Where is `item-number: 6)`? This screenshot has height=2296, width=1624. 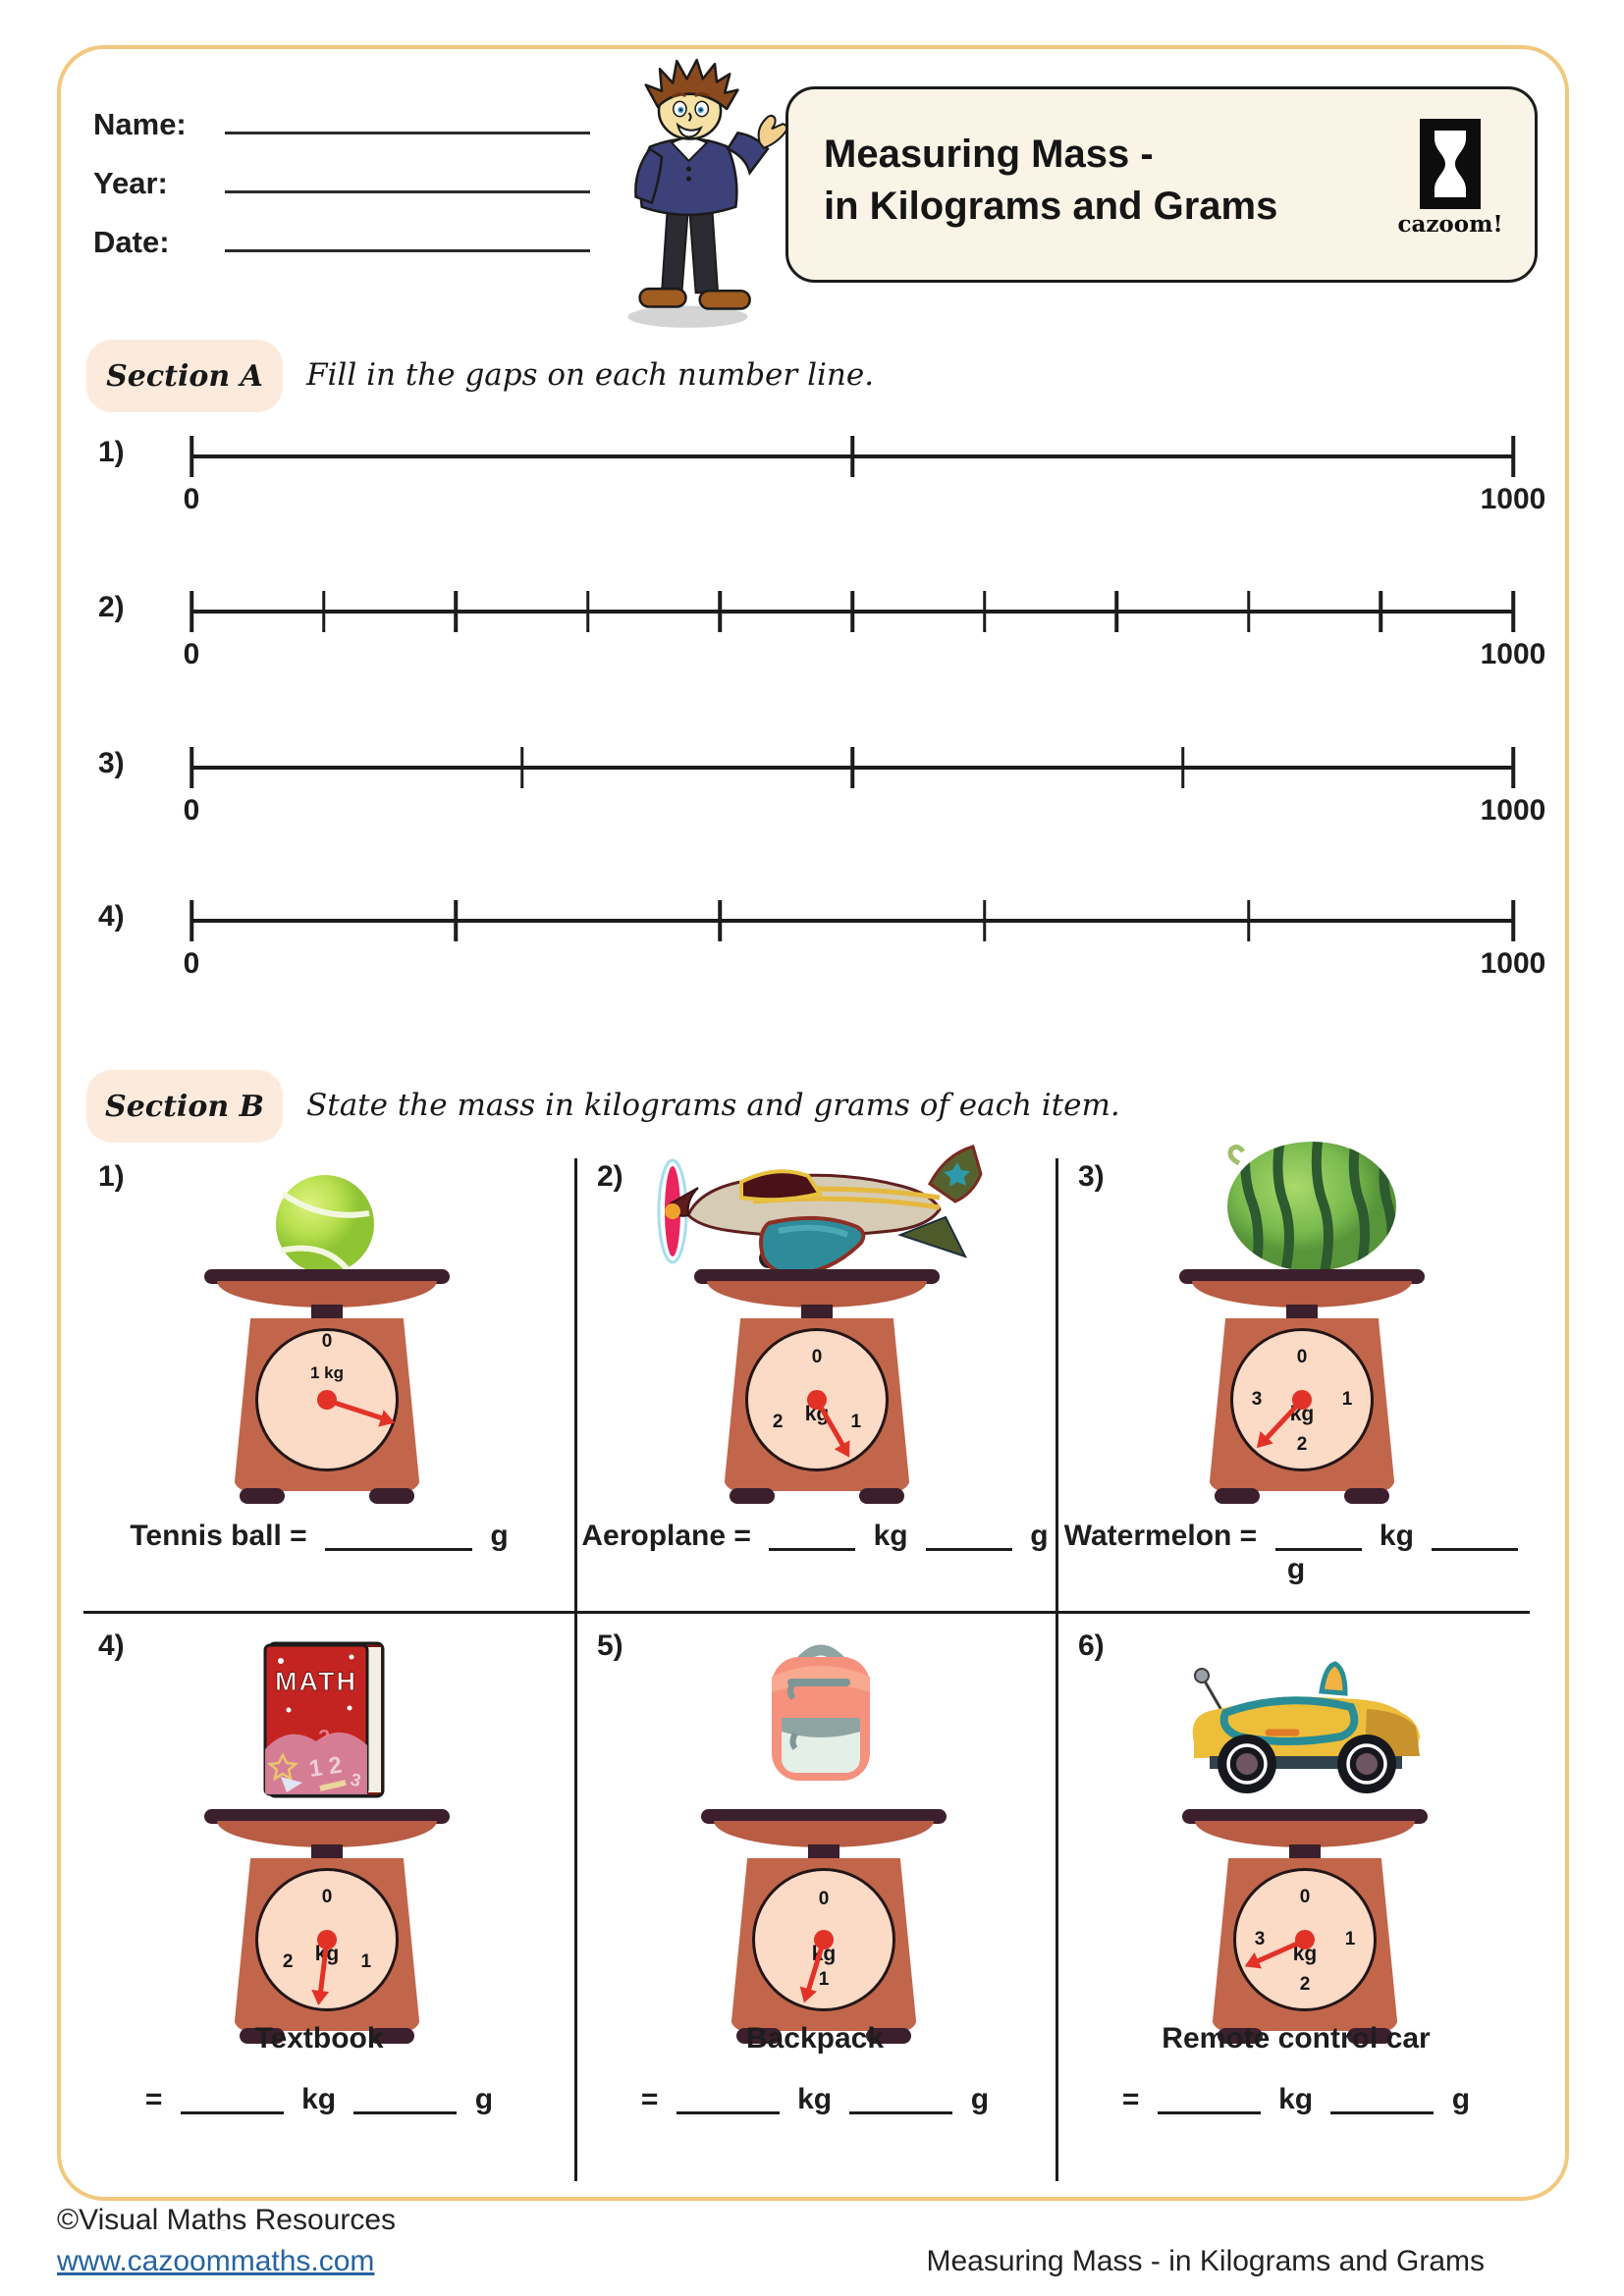
item-number: 6) is located at coordinates (1091, 1645).